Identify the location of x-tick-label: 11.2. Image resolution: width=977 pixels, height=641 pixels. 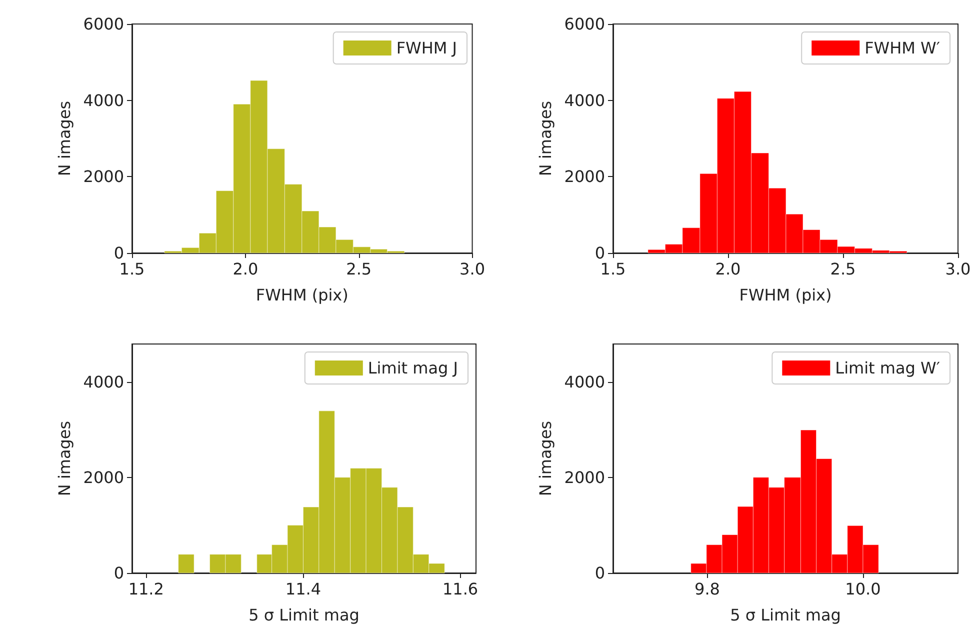
(146, 589).